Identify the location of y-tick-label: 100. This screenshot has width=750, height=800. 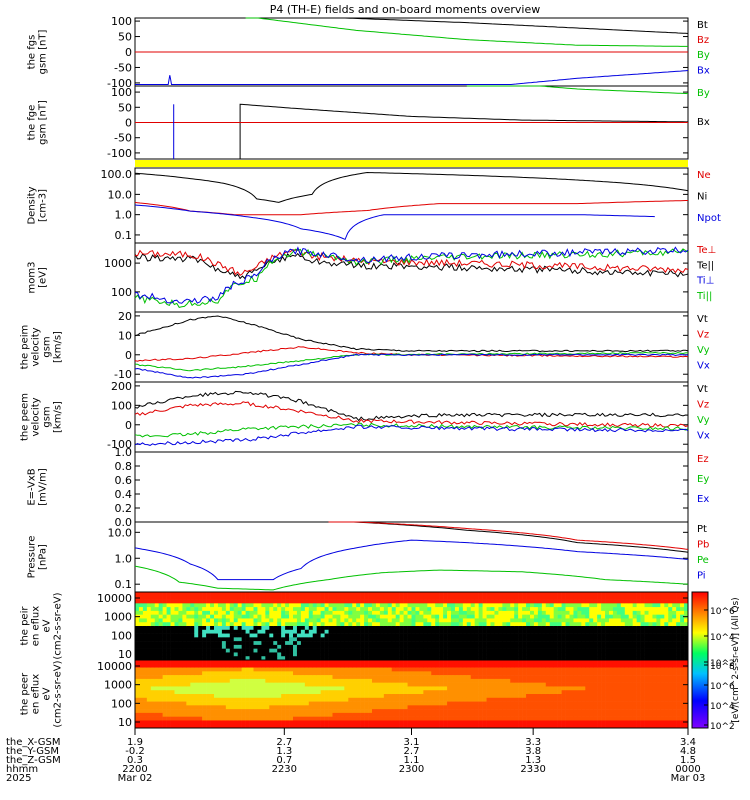
(121, 405).